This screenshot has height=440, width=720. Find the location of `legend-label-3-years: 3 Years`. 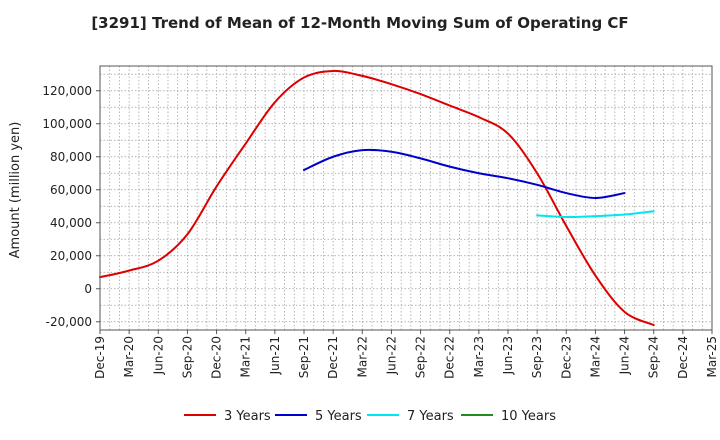

legend-label-3-years: 3 Years is located at coordinates (247, 416).